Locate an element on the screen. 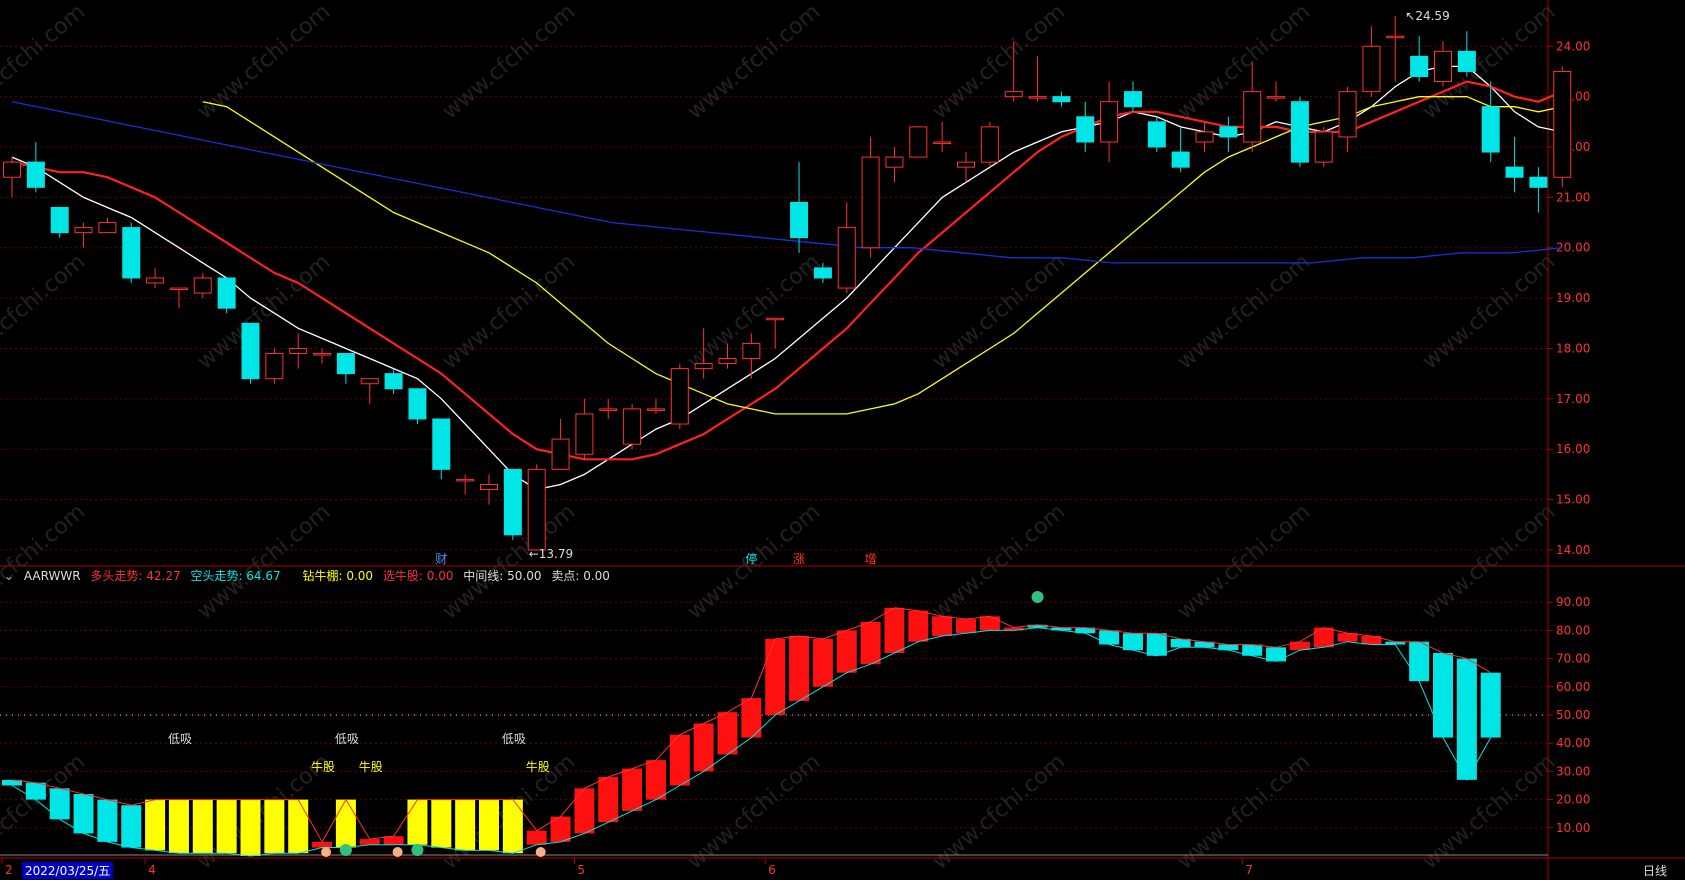  signal-hand-icon is located at coordinates (326, 852).